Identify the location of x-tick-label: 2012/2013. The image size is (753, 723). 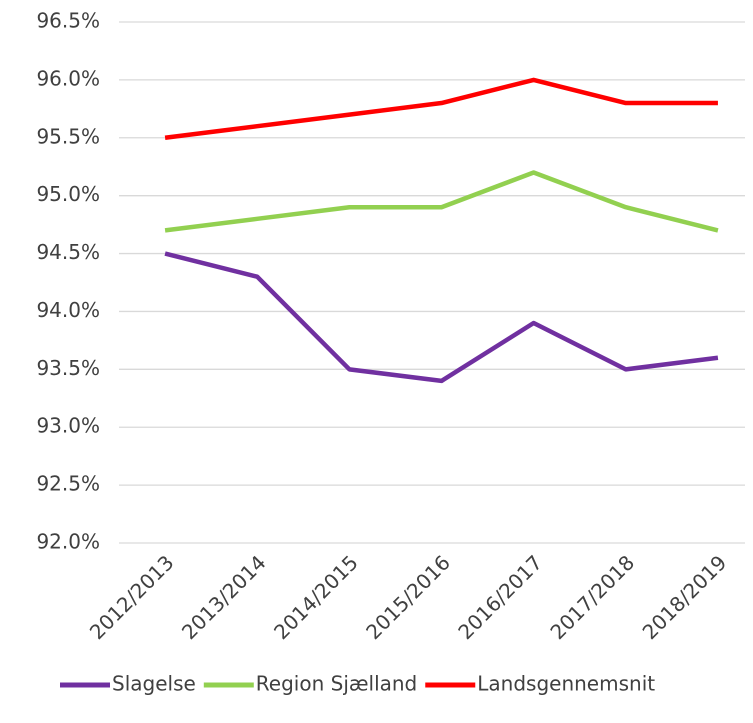
(132, 597).